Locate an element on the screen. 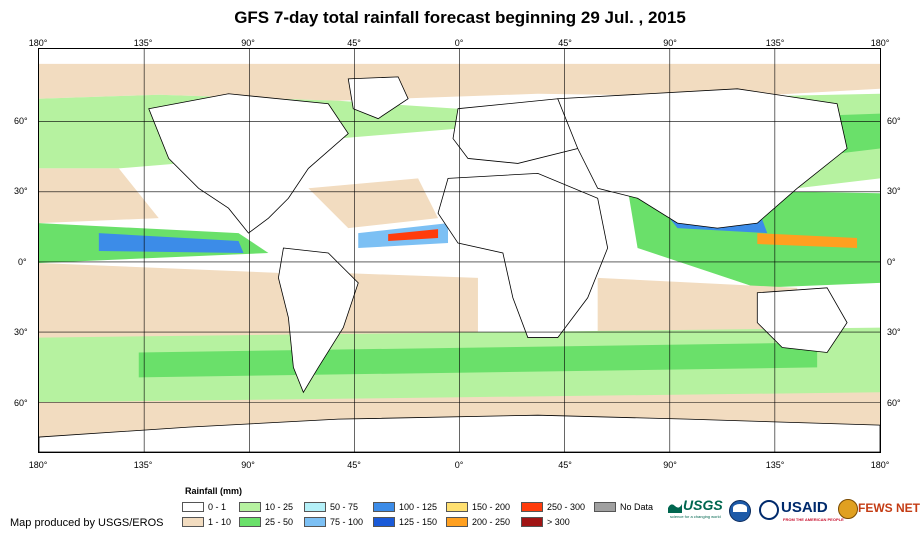 Image resolution: width=920 pixels, height=539 pixels. legend-item: 75 - 100 is located at coordinates (333, 522).